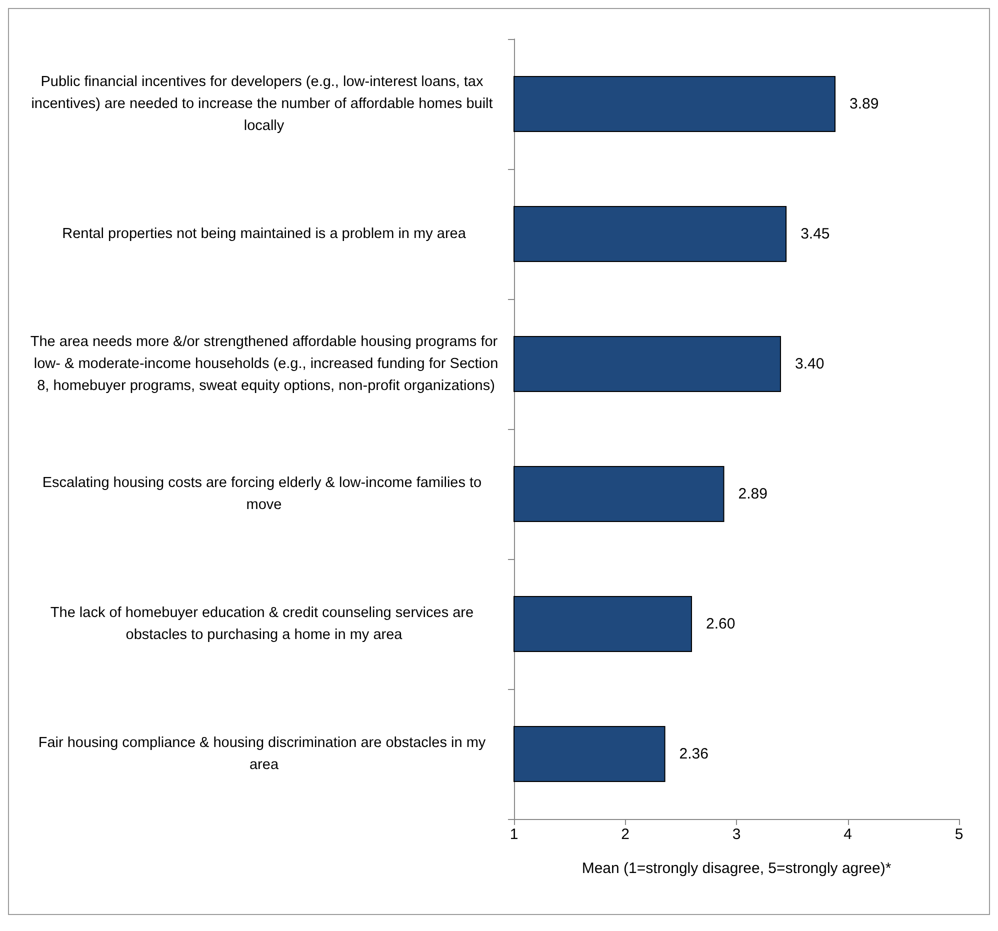 The image size is (998, 931). I want to click on data-label: 3.40, so click(809, 364).